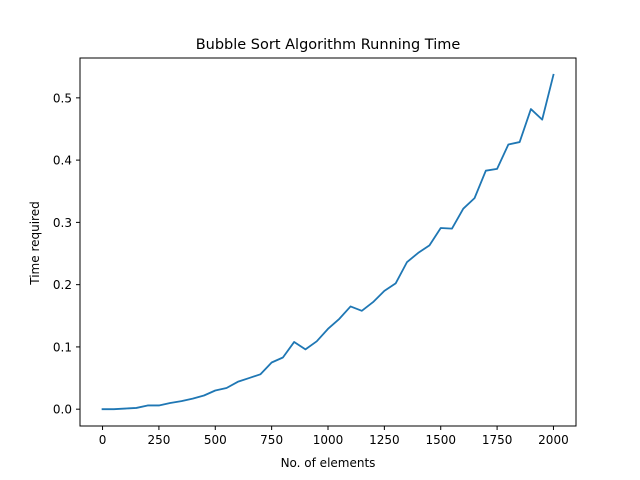 The height and width of the screenshot is (480, 640). What do you see at coordinates (62, 161) in the screenshot?
I see `y-tick-label: 0.4` at bounding box center [62, 161].